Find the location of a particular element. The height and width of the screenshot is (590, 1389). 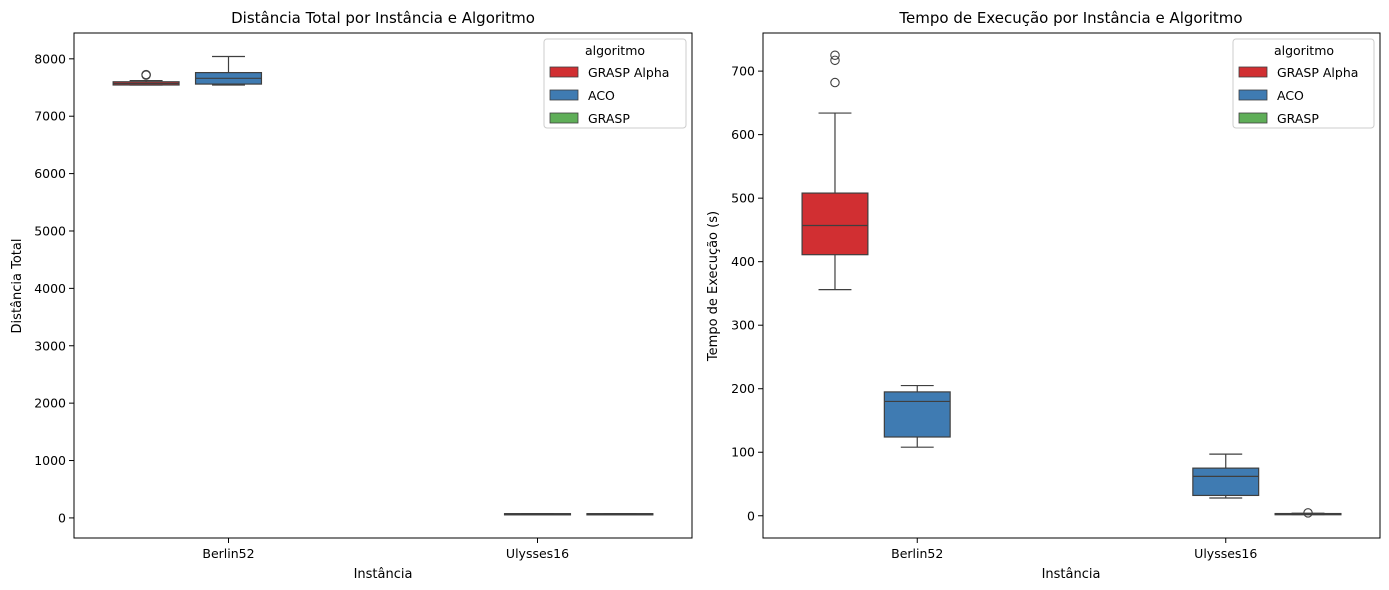

y-tick-label: 200 is located at coordinates (743, 388).